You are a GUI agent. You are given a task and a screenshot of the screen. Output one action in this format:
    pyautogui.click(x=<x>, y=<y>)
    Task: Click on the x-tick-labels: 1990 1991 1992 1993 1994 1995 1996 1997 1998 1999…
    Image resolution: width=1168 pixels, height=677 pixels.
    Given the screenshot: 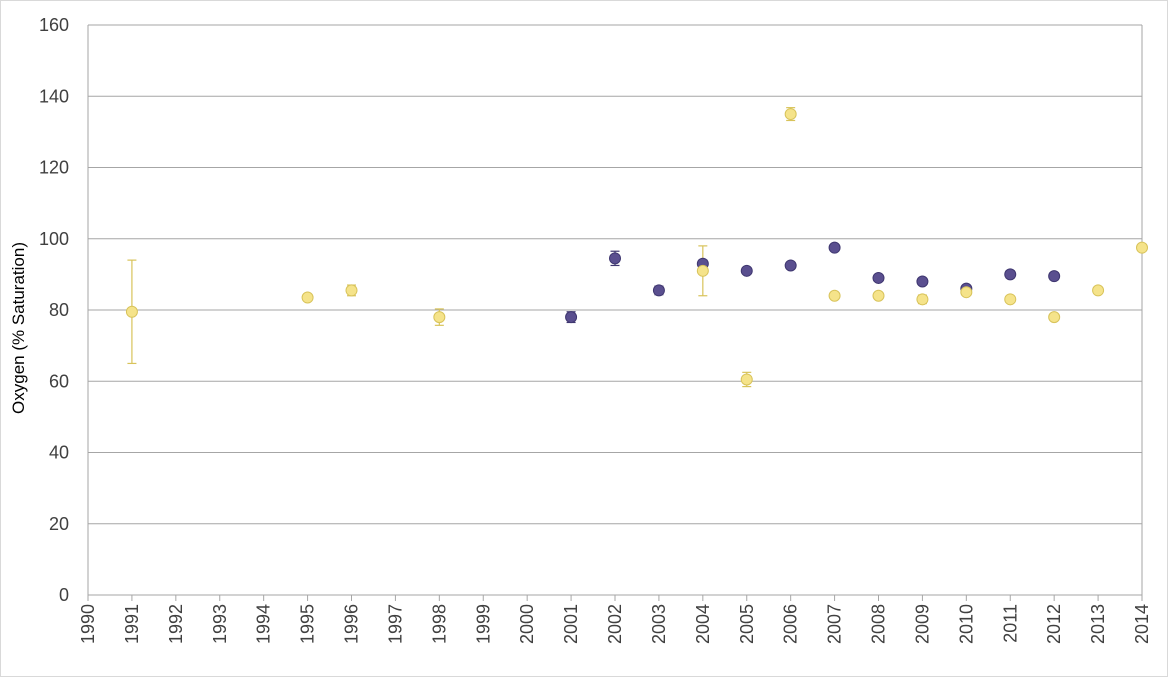 What is the action you would take?
    pyautogui.click(x=615, y=624)
    